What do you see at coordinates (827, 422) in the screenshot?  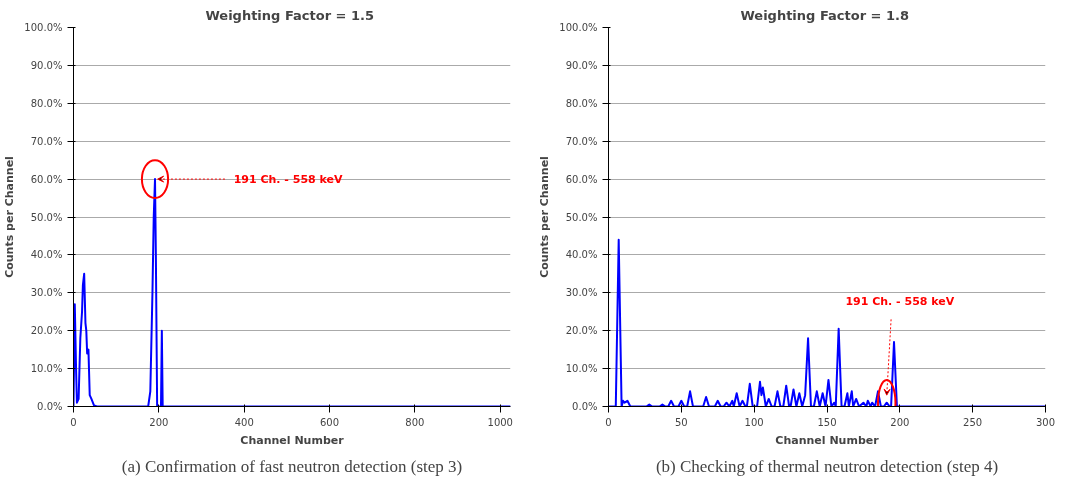 I see `x-tick-label: 150` at bounding box center [827, 422].